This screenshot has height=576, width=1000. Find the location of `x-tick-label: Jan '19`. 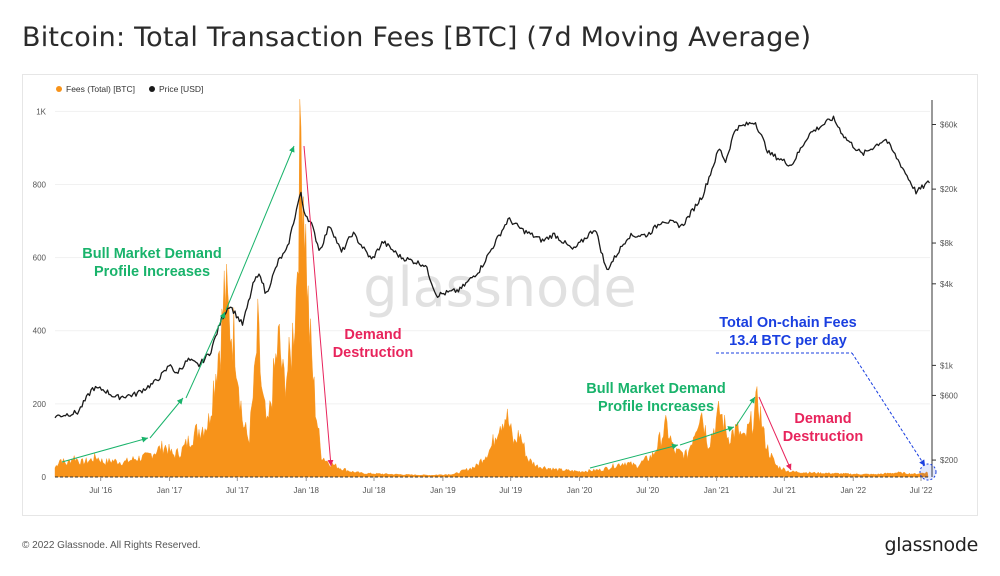

x-tick-label: Jan '19 is located at coordinates (443, 490).